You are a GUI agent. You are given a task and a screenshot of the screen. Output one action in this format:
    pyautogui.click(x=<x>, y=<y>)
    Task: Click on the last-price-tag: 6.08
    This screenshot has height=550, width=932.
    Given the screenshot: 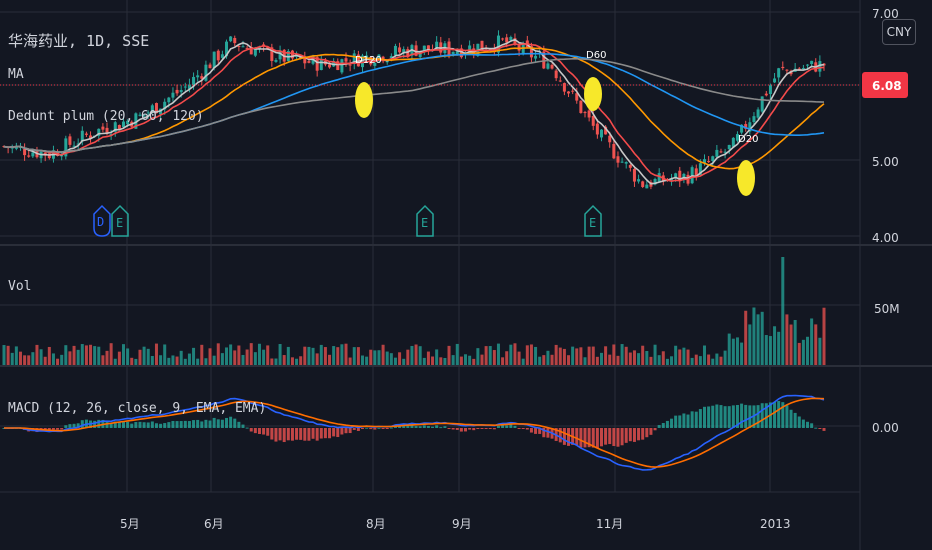 What is the action you would take?
    pyautogui.click(x=885, y=85)
    